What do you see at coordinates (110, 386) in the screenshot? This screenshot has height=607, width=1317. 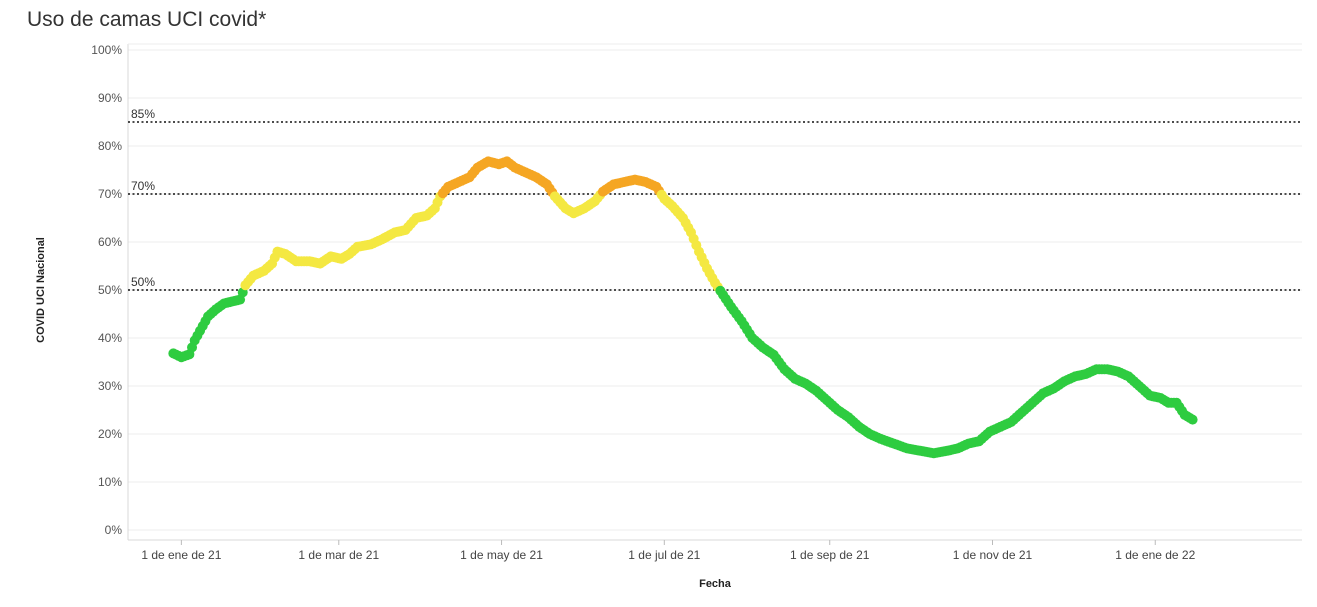 I see `y-tick-label: 30%` at bounding box center [110, 386].